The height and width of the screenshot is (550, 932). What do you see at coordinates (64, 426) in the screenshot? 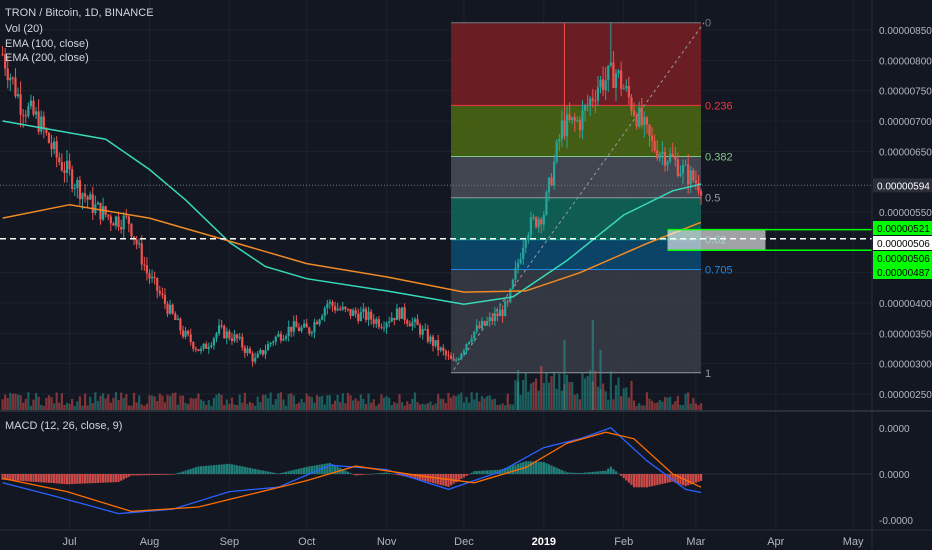
I see `legend-macd: MACD (12, 26, close, 9)` at bounding box center [64, 426].